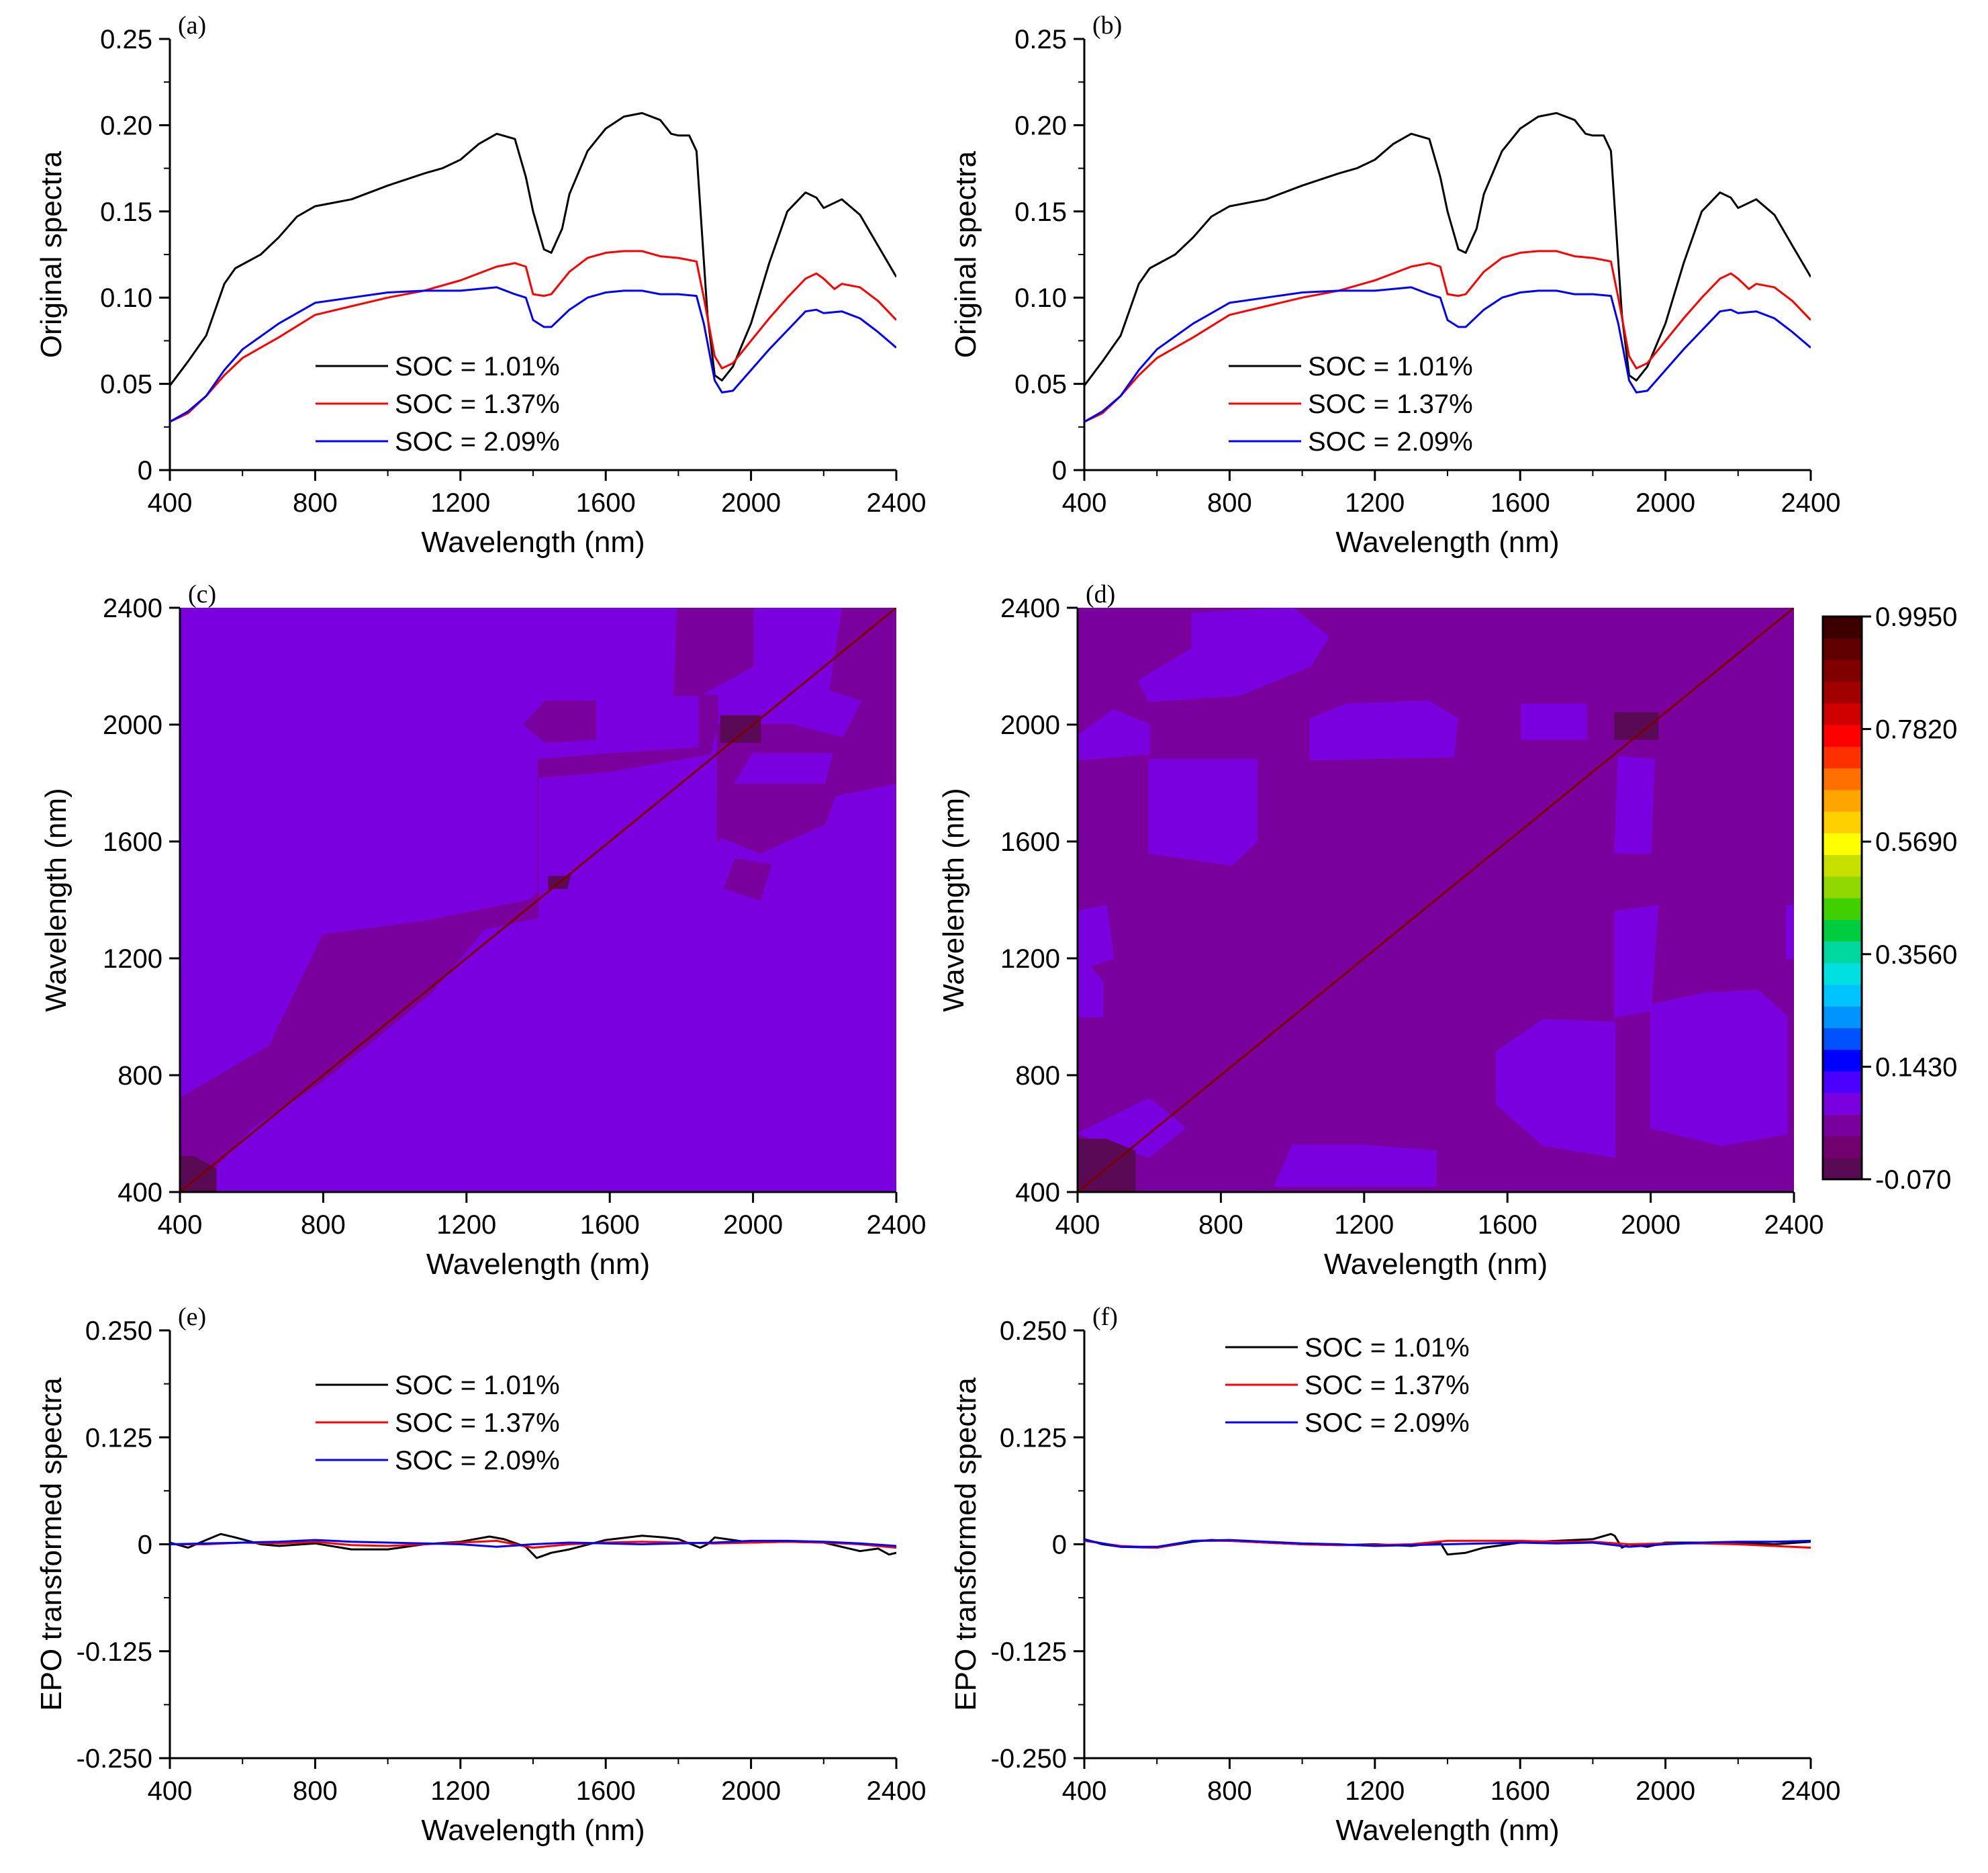 The width and height of the screenshot is (1988, 1873). Describe the element at coordinates (1889, 898) in the screenshot. I see `colorbar: 0.9950 0.7820 0.5690 0.3560 0.1430 -0.070` at that location.